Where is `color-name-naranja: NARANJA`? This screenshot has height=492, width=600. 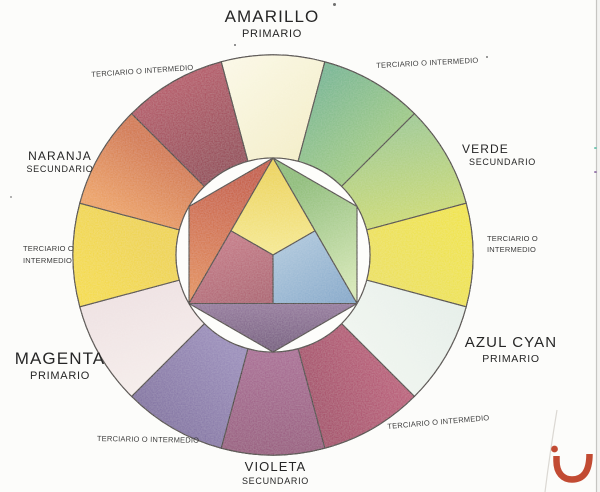
color-name-naranja: NARANJA is located at coordinates (60, 156).